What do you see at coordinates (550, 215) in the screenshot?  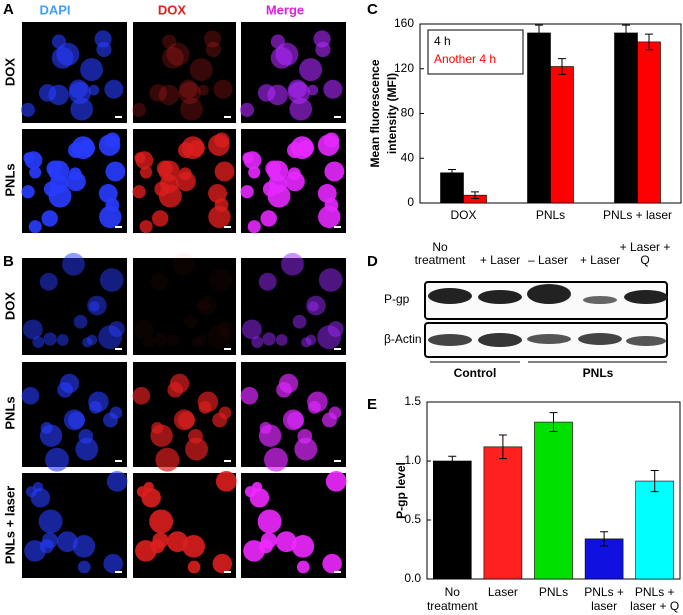 I see `x-tick-label: PNLs` at bounding box center [550, 215].